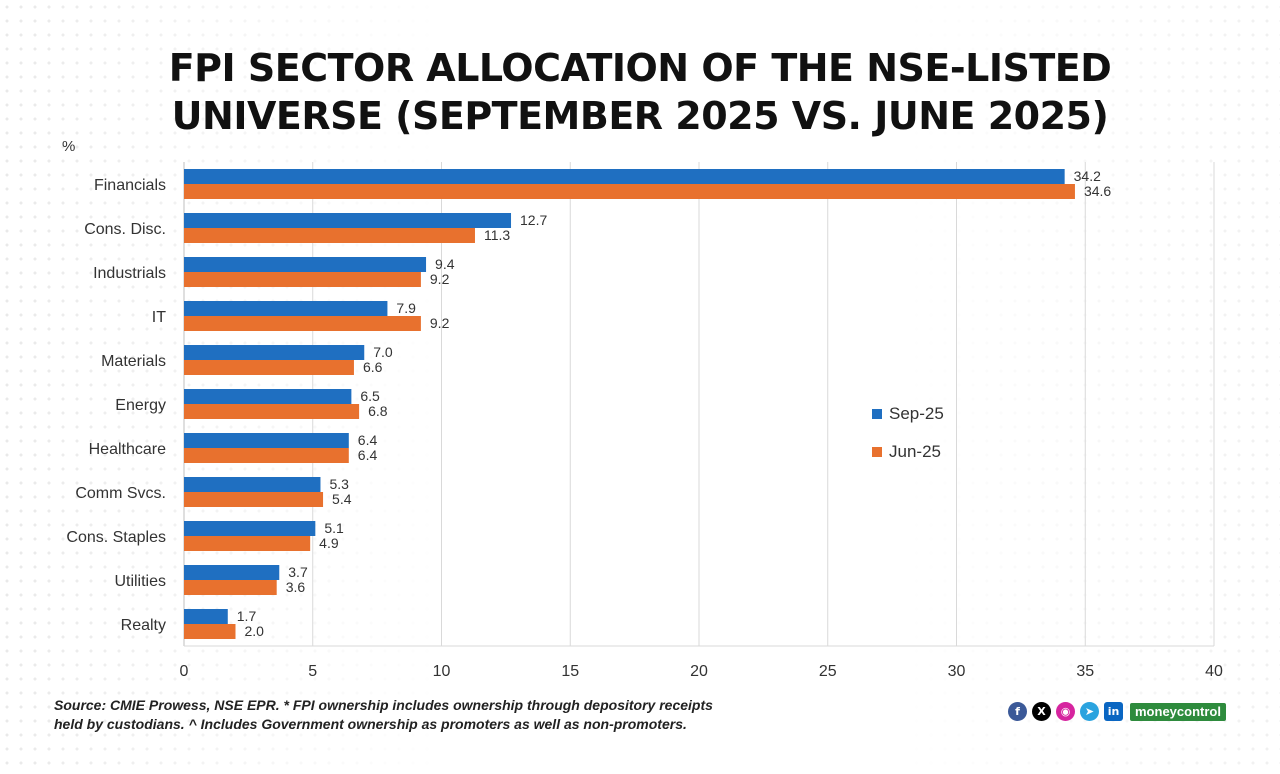  What do you see at coordinates (699, 671) in the screenshot?
I see `x-tick-label: 20` at bounding box center [699, 671].